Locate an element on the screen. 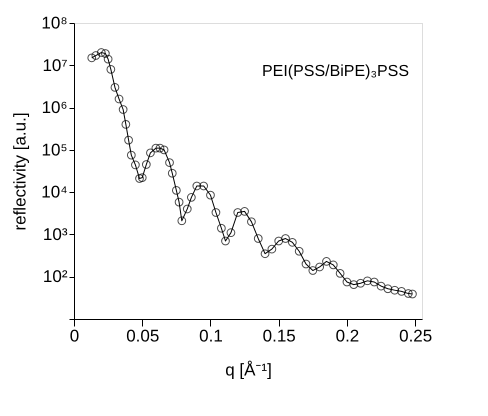 This screenshot has height=416, width=488. x-tick-label: 0.15 is located at coordinates (279, 336).